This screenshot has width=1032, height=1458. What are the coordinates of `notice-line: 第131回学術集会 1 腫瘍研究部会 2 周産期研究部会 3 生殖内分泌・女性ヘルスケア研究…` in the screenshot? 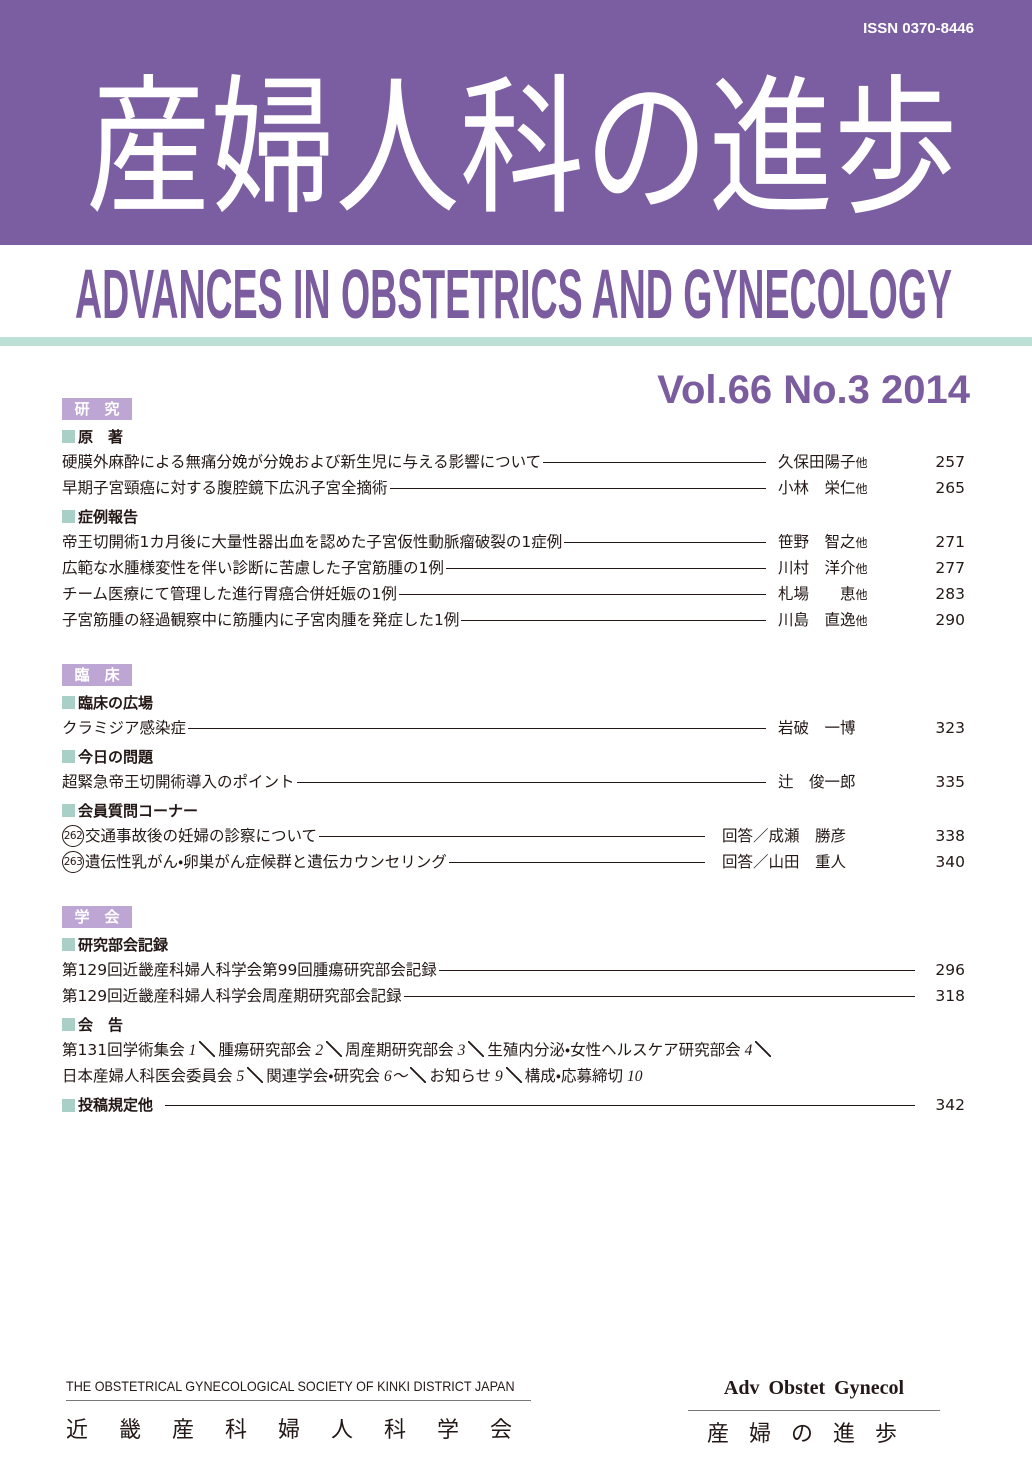 It's located at (418, 1050).